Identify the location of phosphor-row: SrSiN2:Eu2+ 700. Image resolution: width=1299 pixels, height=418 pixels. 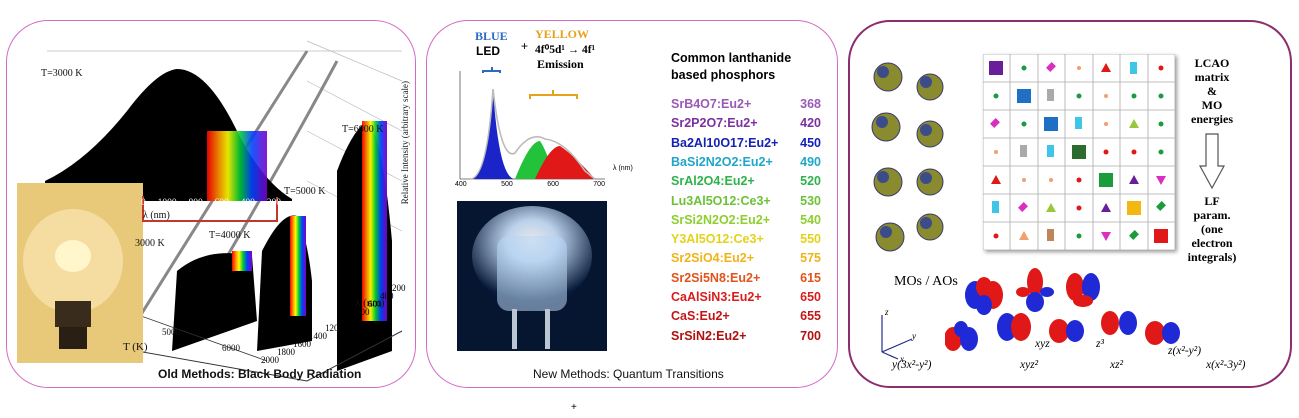
(746, 336).